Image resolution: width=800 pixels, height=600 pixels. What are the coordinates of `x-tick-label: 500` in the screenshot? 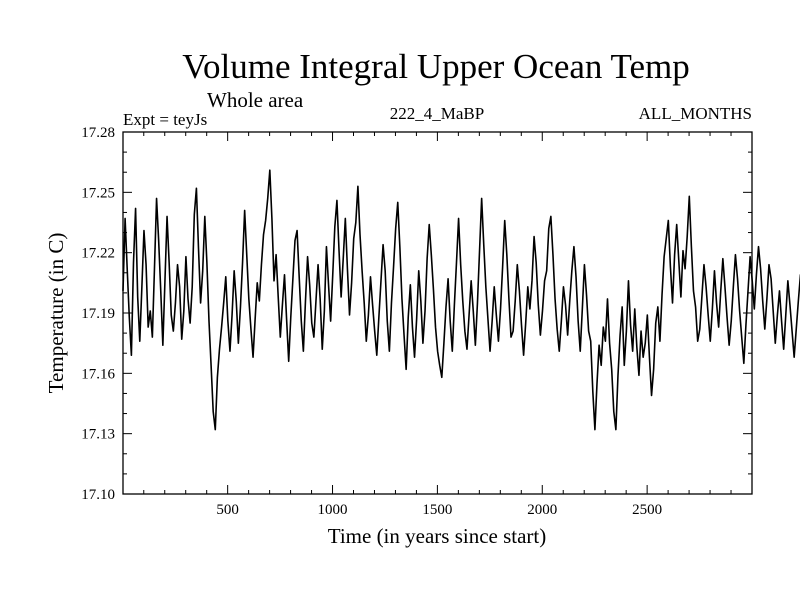 It's located at (227, 510).